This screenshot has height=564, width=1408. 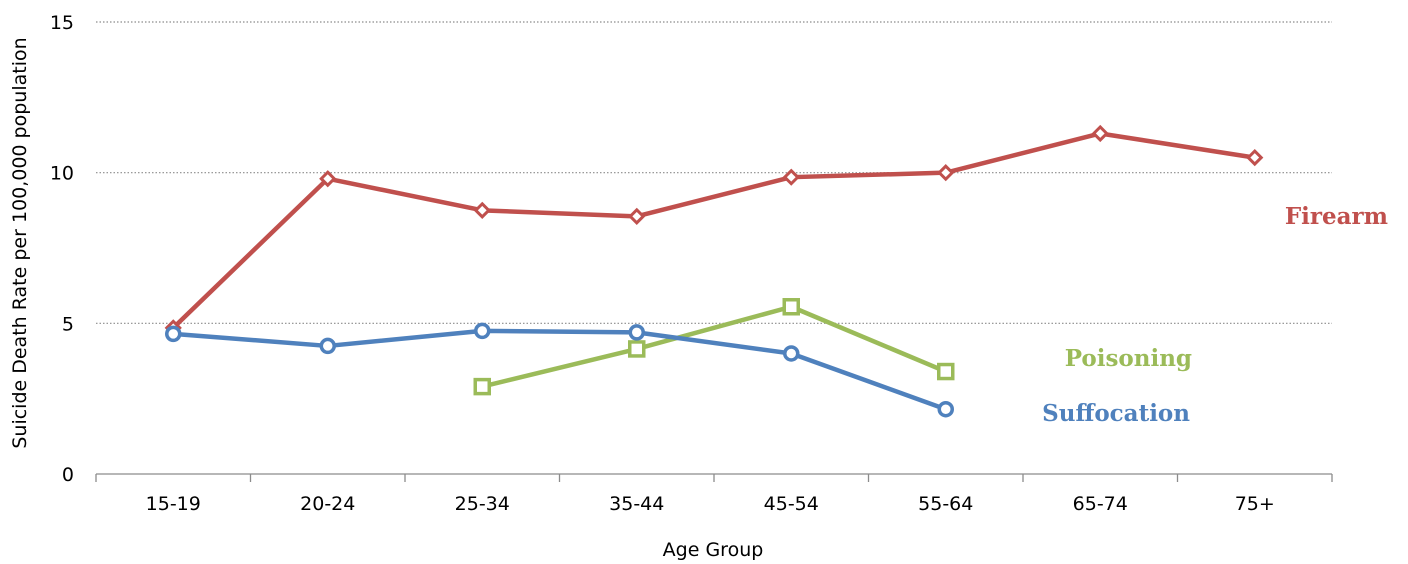 I want to click on series-poisoning, so click(x=714, y=347).